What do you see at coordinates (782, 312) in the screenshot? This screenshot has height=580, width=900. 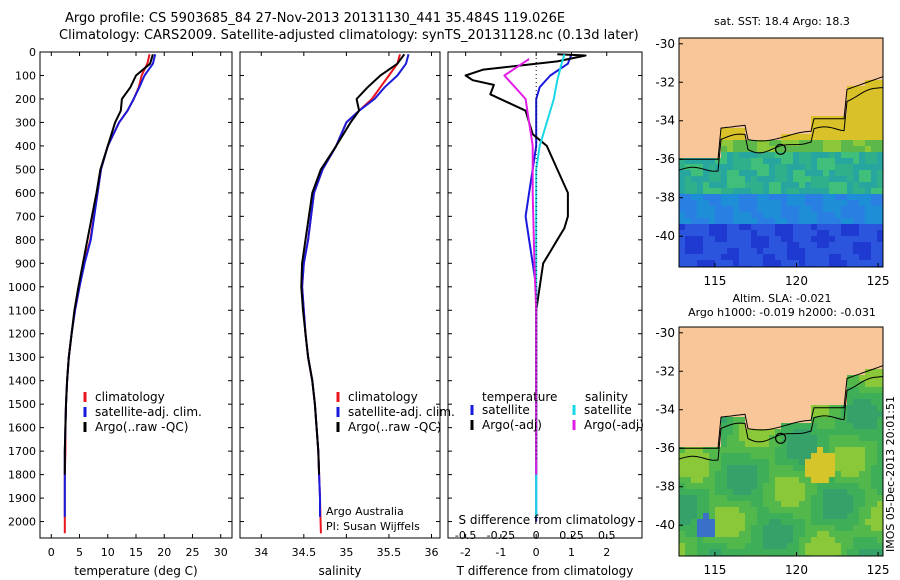 I see `sla-map-title-line2: Argo h1000: -0.019 h2000: -0.031` at bounding box center [782, 312].